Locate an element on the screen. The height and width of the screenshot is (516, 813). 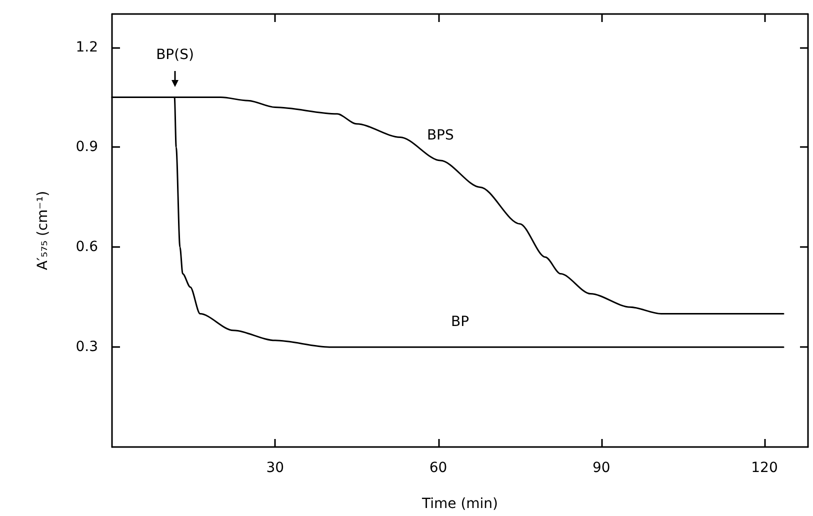
series-label: BPS is located at coordinates (440, 136).